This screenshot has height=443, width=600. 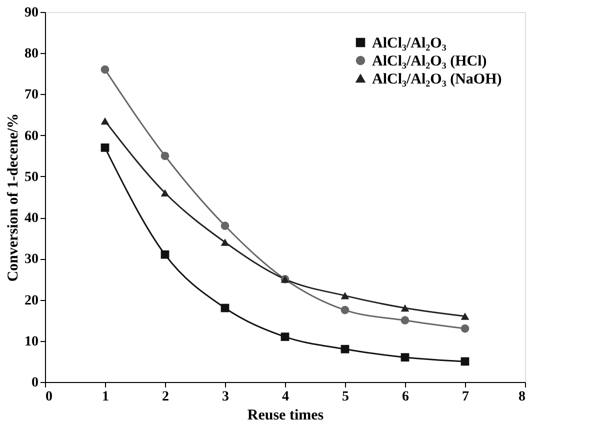 What do you see at coordinates (405, 397) in the screenshot?
I see `x-tick-label: 6` at bounding box center [405, 397].